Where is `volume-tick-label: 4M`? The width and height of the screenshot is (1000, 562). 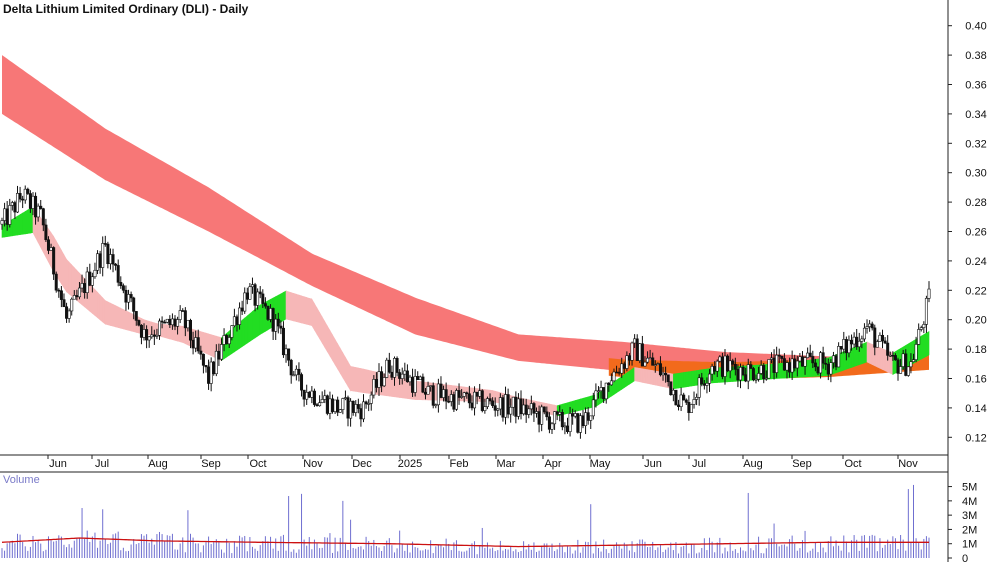 volume-tick-label: 4M is located at coordinates (969, 502).